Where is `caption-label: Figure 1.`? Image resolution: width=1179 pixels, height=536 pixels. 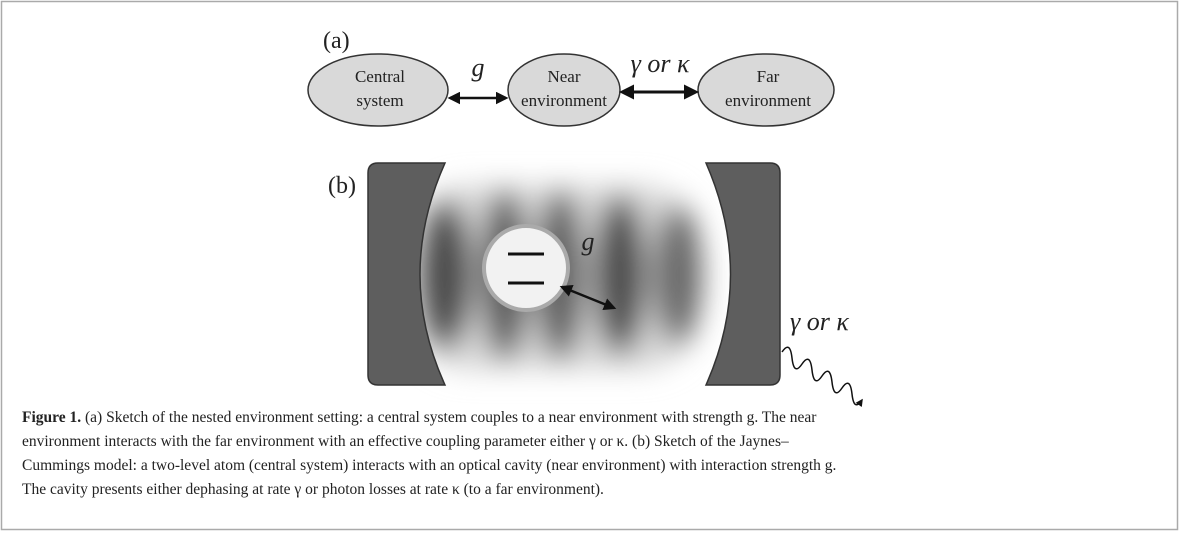 caption-label: Figure 1. is located at coordinates (51, 417).